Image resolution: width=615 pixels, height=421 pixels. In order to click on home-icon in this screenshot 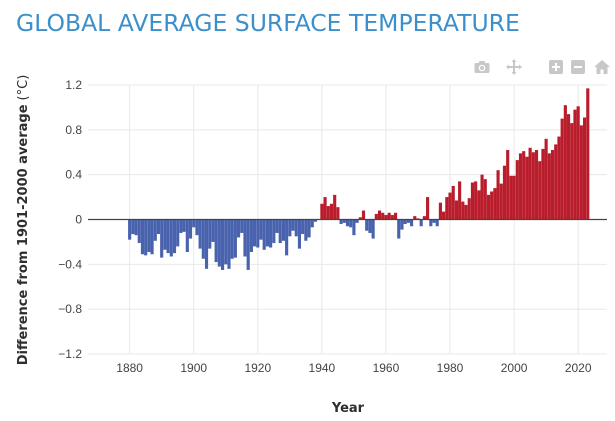, I will do `click(602, 67)`.